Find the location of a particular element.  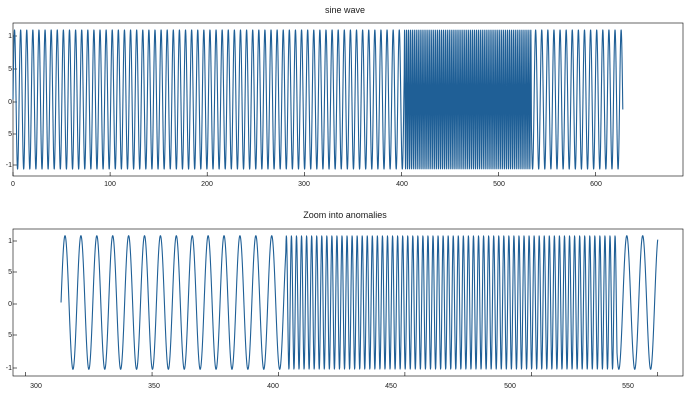

chart-title: Zoom into anomalies is located at coordinates (345, 215).